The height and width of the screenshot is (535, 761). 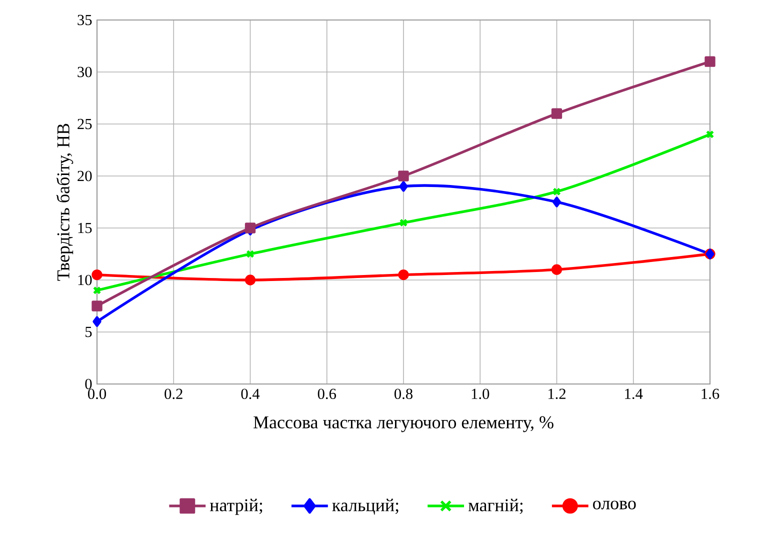 What do you see at coordinates (85, 176) in the screenshot?
I see `y-tick-label: 20` at bounding box center [85, 176].